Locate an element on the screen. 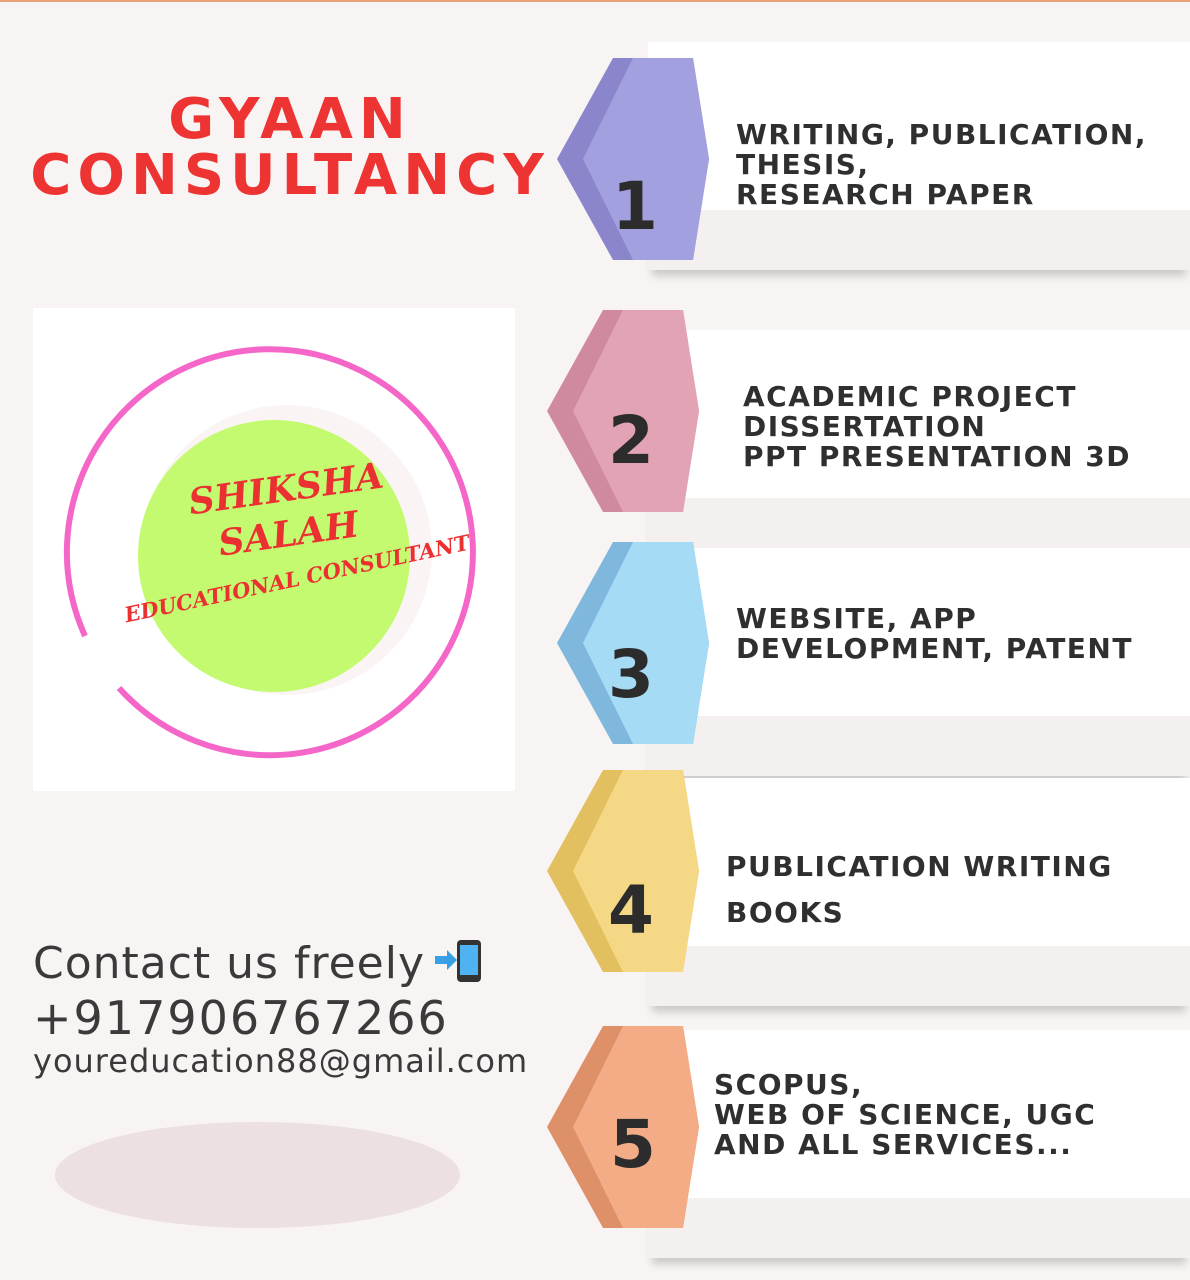 This screenshot has height=1280, width=1190. step-number-3: 3 is located at coordinates (631, 674).